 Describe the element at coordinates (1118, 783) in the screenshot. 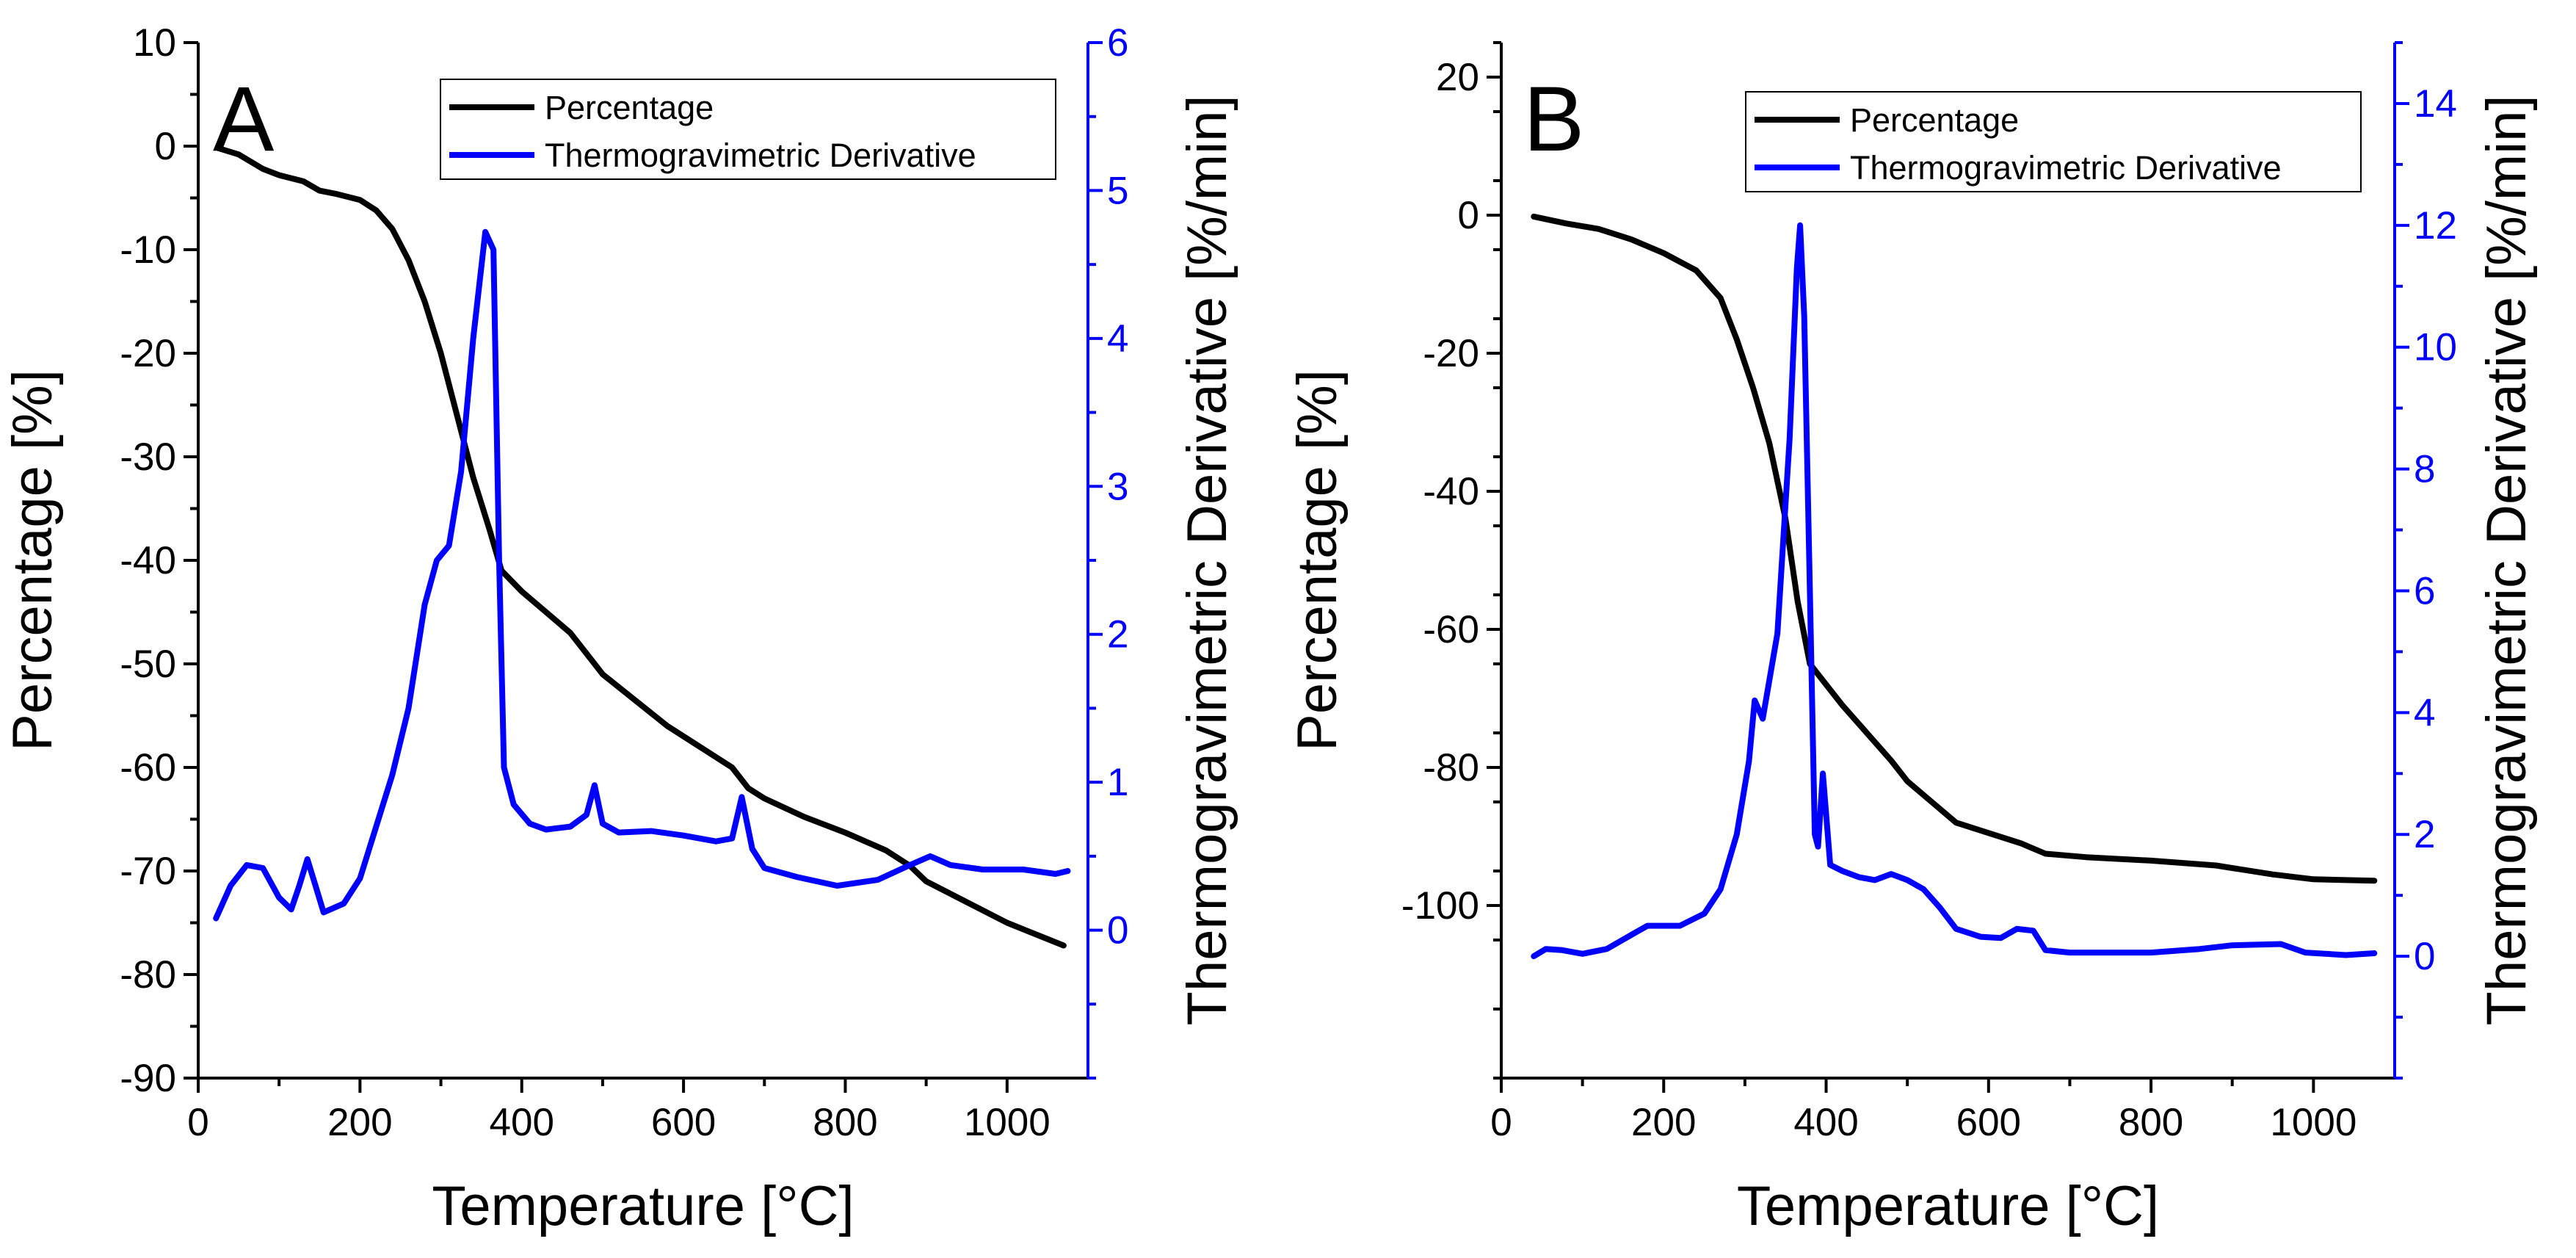

I see `y-right-tick-label: 1` at that location.